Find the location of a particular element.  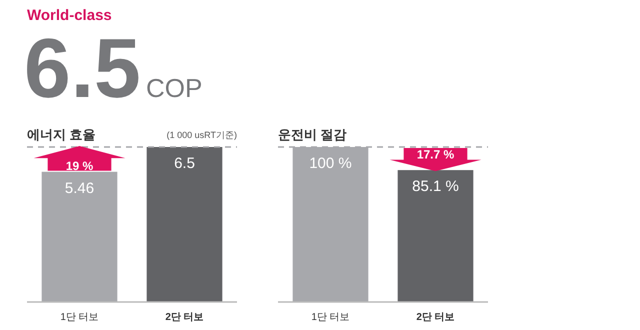

data-label: 85.1 % is located at coordinates (435, 187).